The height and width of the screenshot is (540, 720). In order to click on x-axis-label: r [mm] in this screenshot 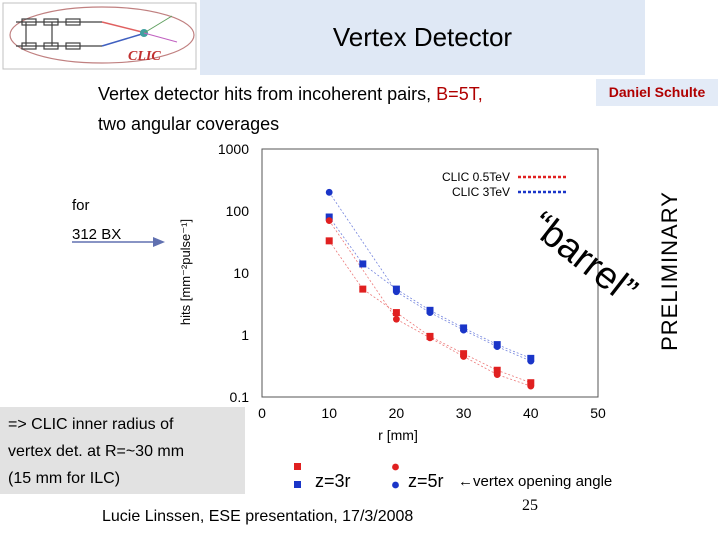, I will do `click(398, 435)`.